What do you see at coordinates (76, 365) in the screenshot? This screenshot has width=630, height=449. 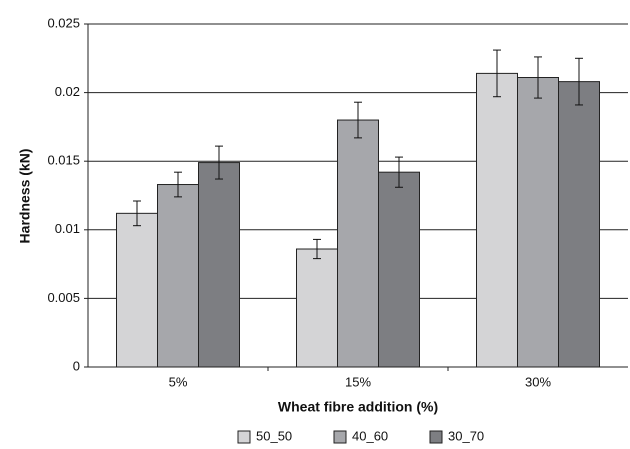 I see `y-tick-label: 0` at bounding box center [76, 365].